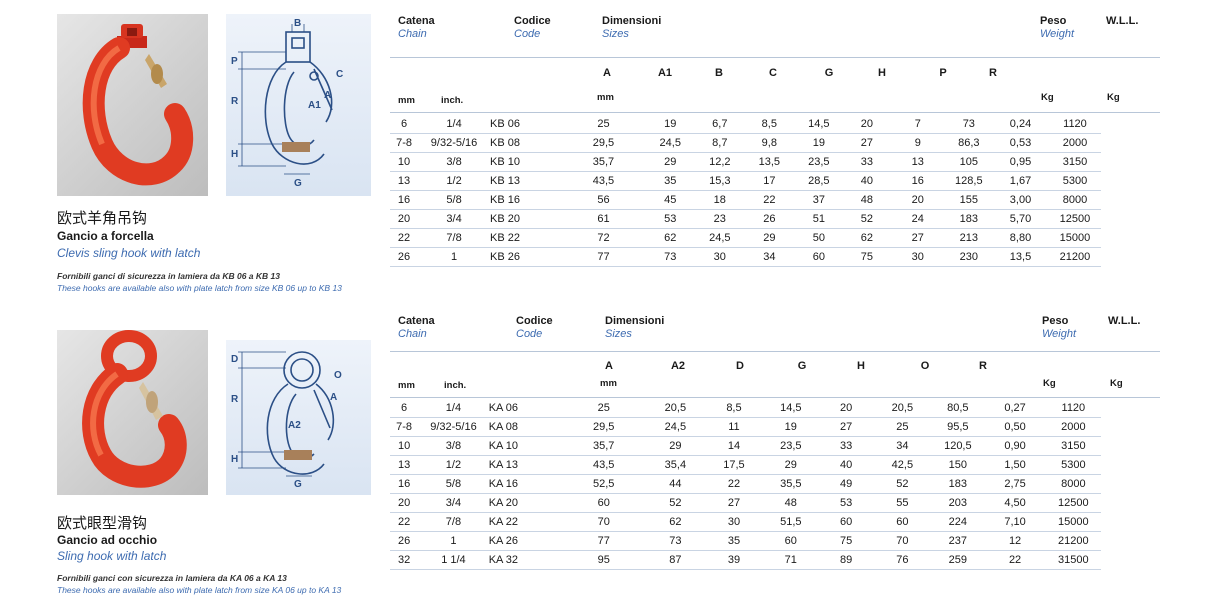 The width and height of the screenshot is (1222, 608). What do you see at coordinates (404, 408) in the screenshot?
I see `table-cell: 6` at bounding box center [404, 408].